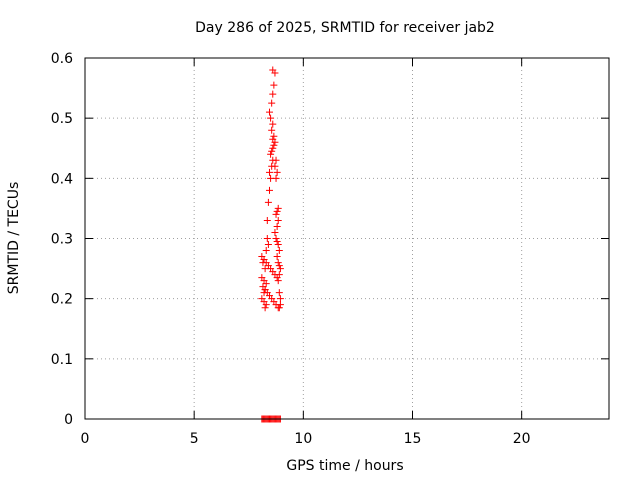  I want to click on y-tick-label: 0.1, so click(62, 360).